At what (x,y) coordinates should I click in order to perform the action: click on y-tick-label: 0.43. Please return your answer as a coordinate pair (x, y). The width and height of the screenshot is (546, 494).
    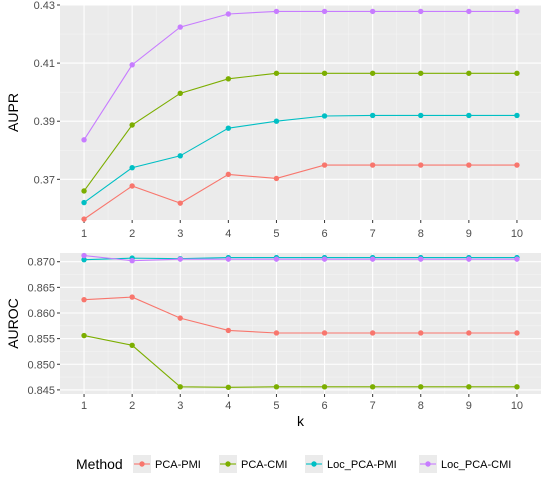
    Looking at the image, I should click on (44, 6).